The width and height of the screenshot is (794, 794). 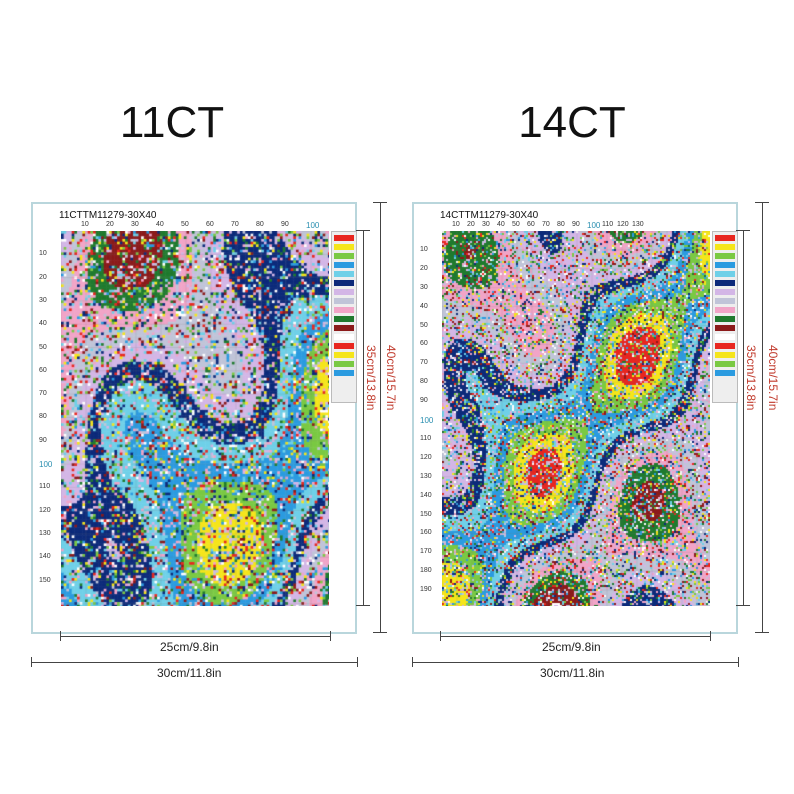 I want to click on left-tick: 70, so click(x=424, y=363).